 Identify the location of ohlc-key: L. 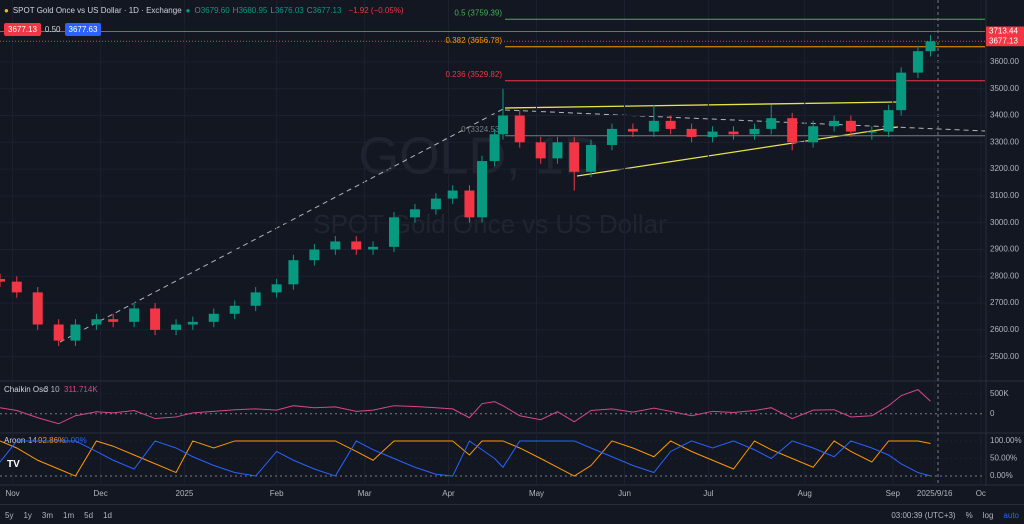
(272, 10).